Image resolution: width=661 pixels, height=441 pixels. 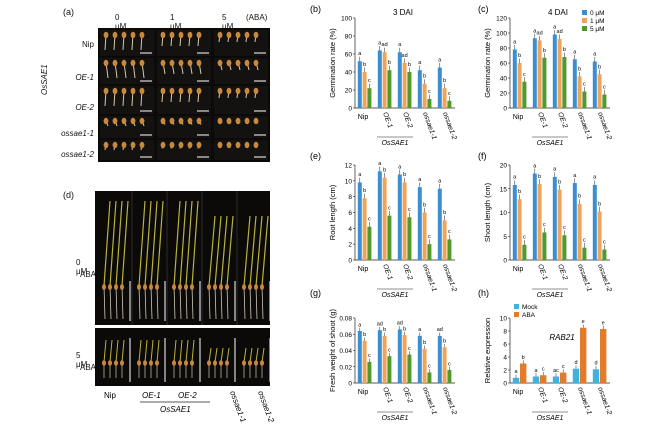 I want to click on y-tick-label: 0, so click(x=350, y=261).